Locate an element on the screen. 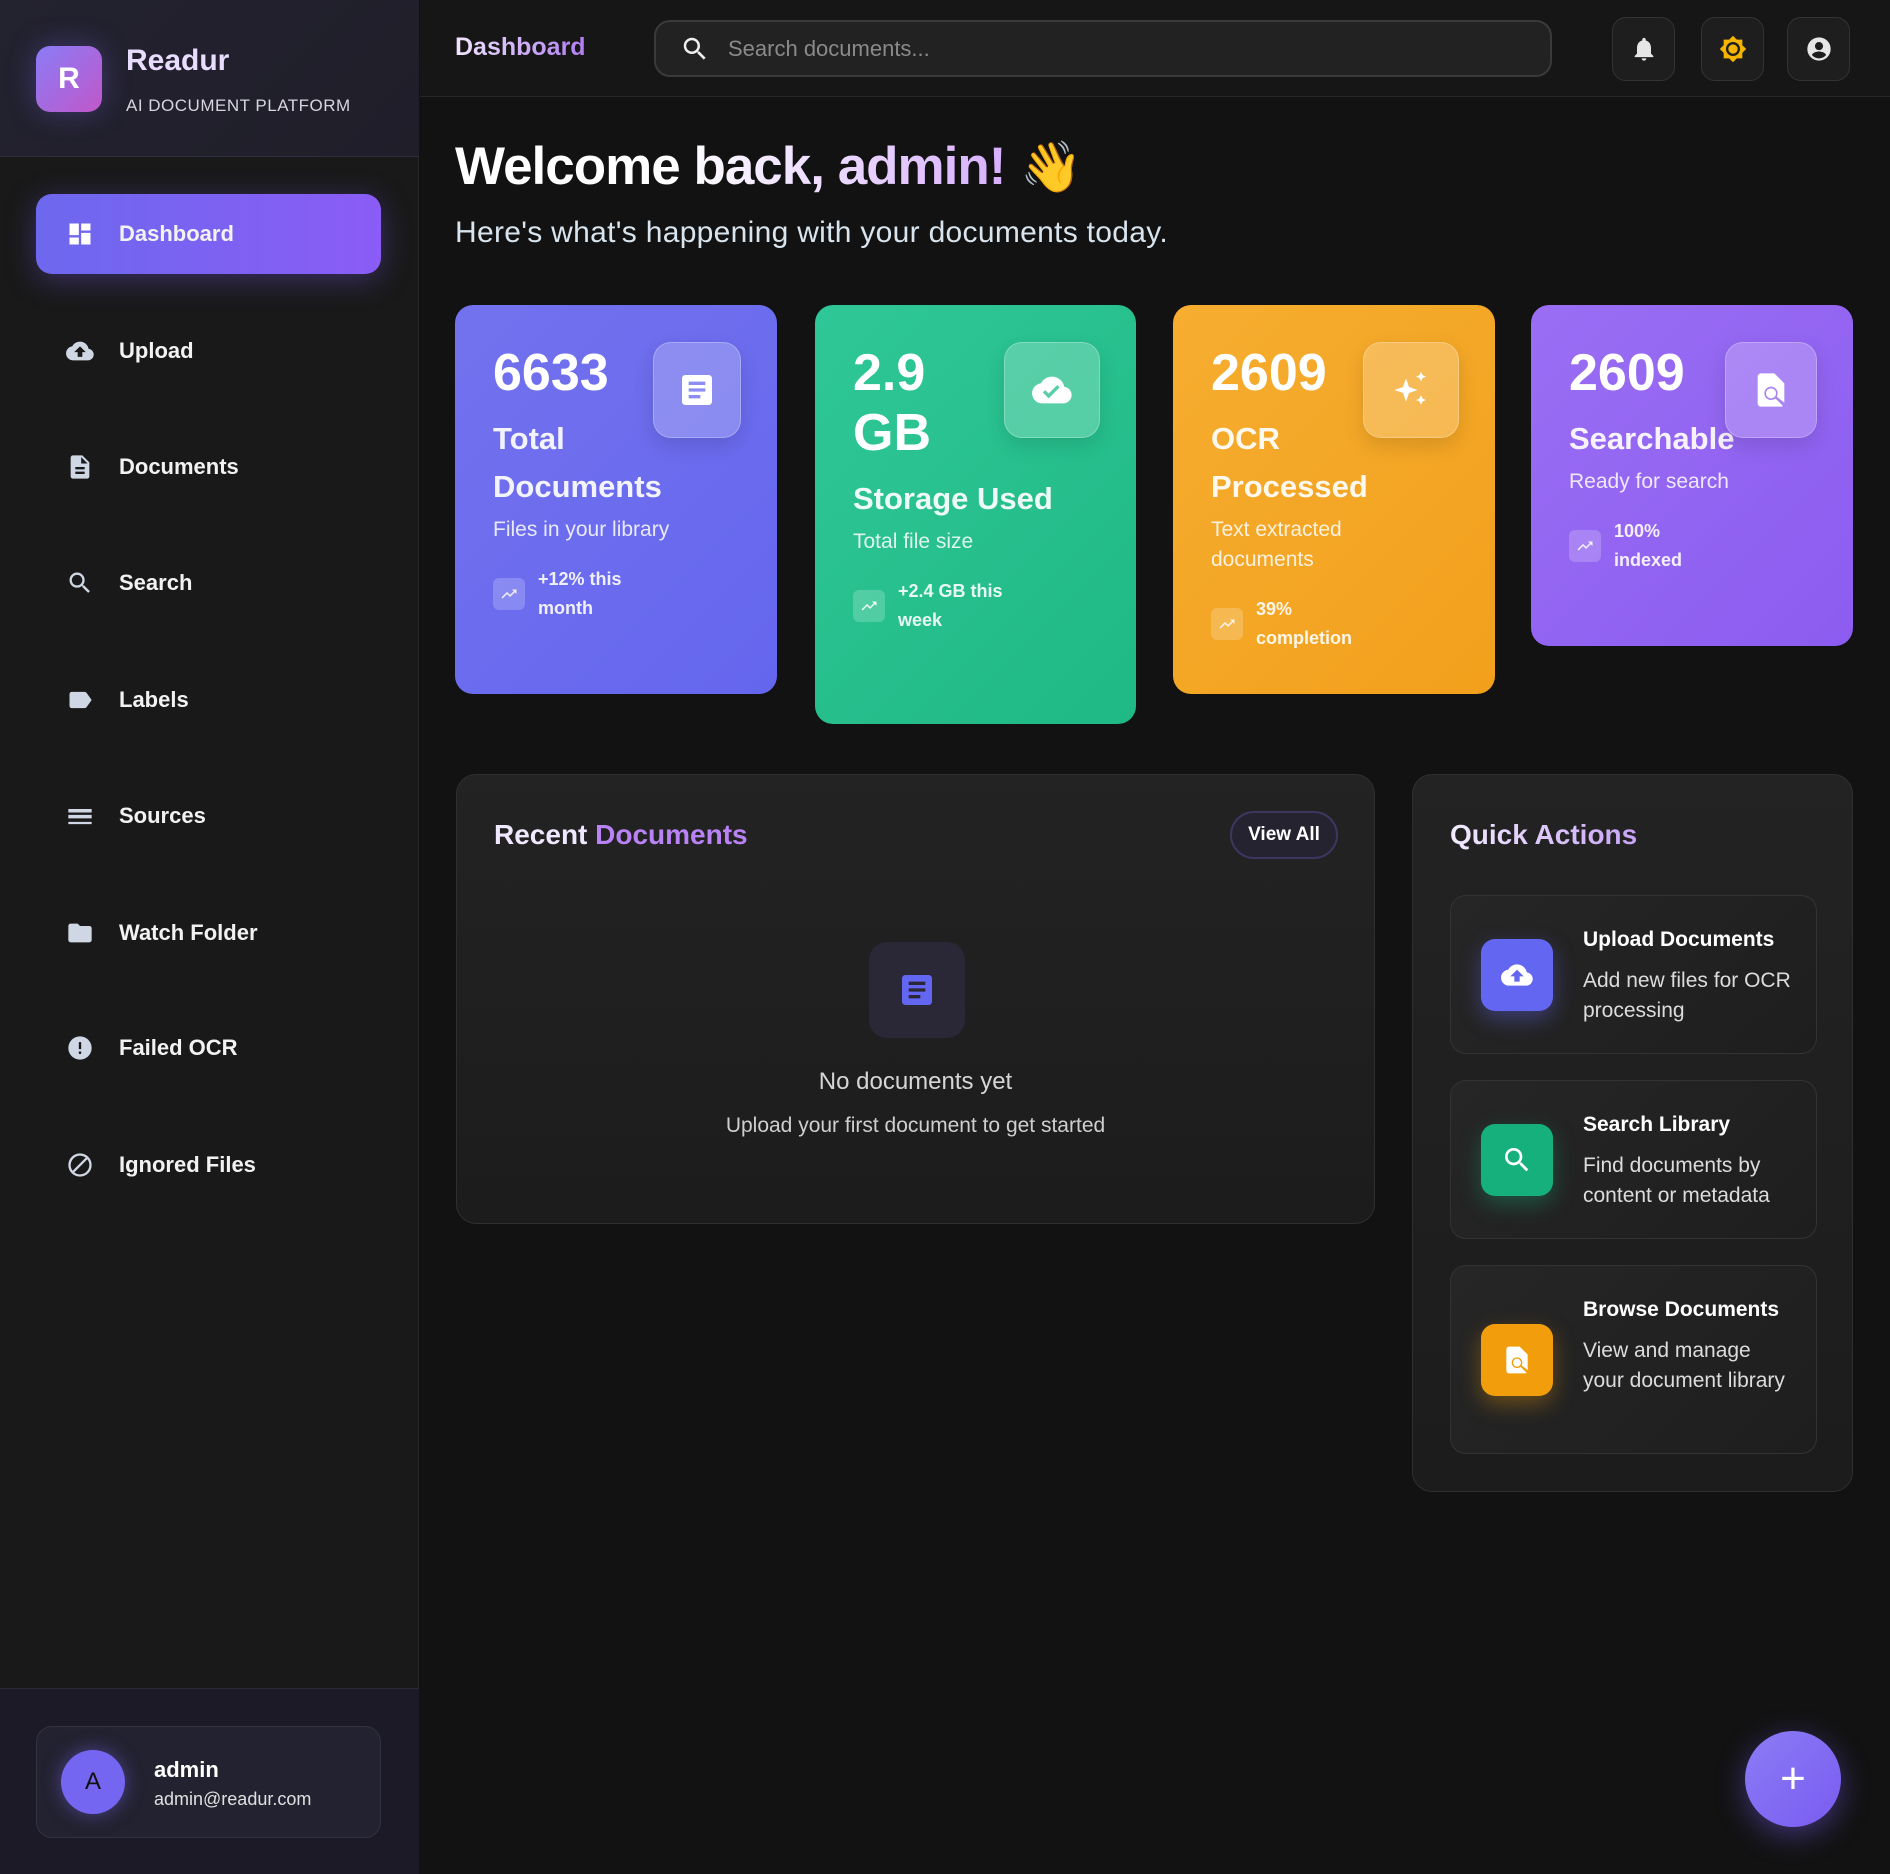 The height and width of the screenshot is (1874, 1890). plus-icon: + is located at coordinates (1793, 1778).